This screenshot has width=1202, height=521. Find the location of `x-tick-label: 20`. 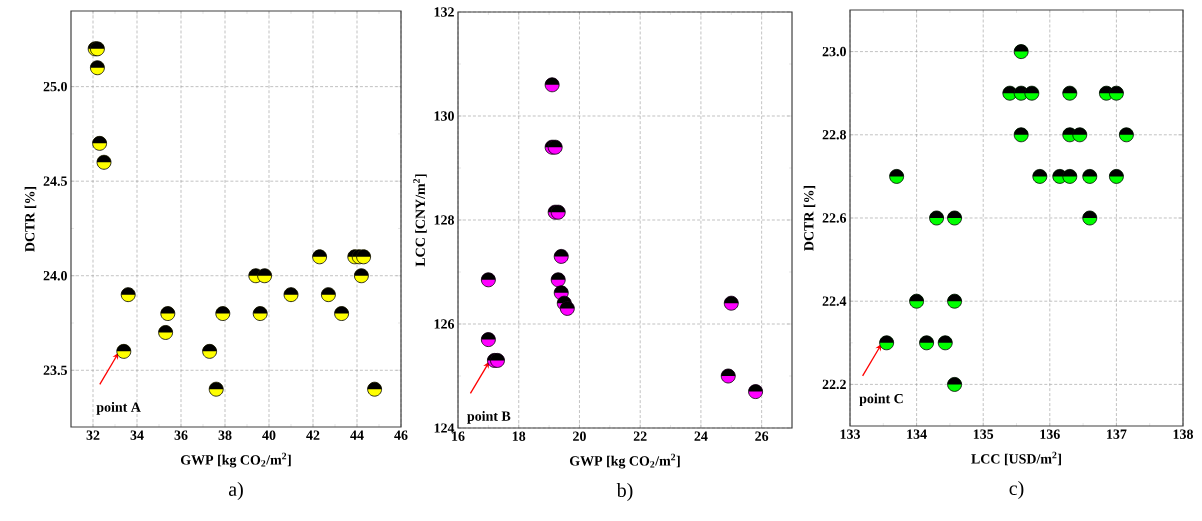

x-tick-label: 20 is located at coordinates (579, 436).